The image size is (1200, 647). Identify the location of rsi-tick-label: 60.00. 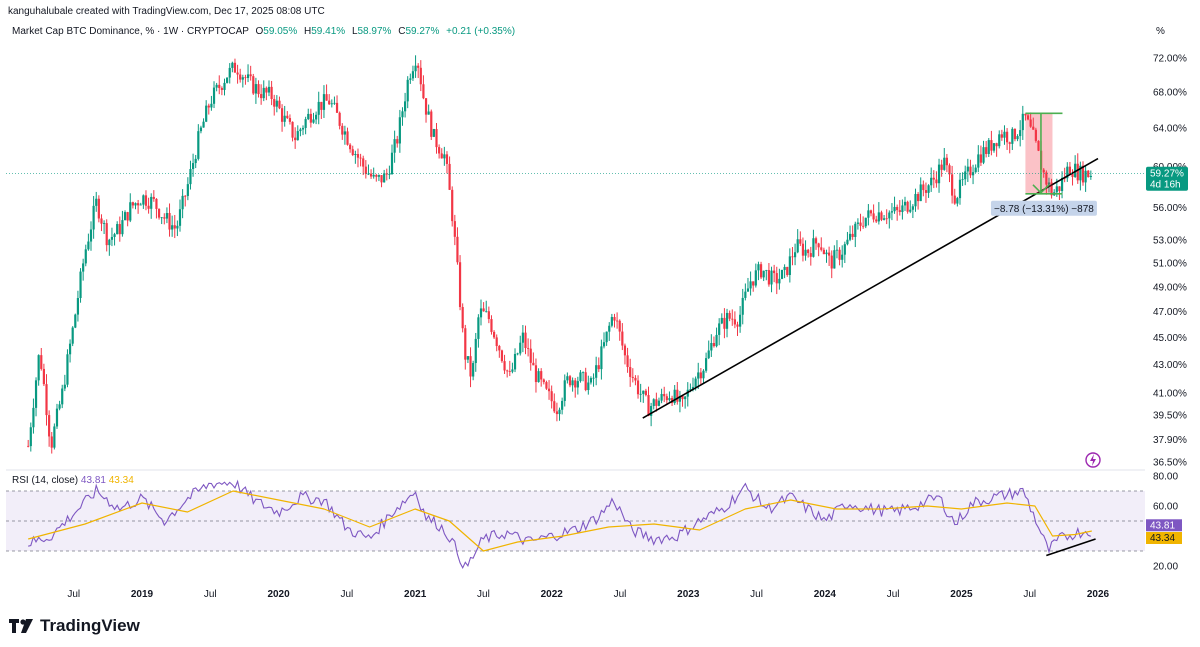
(1165, 507).